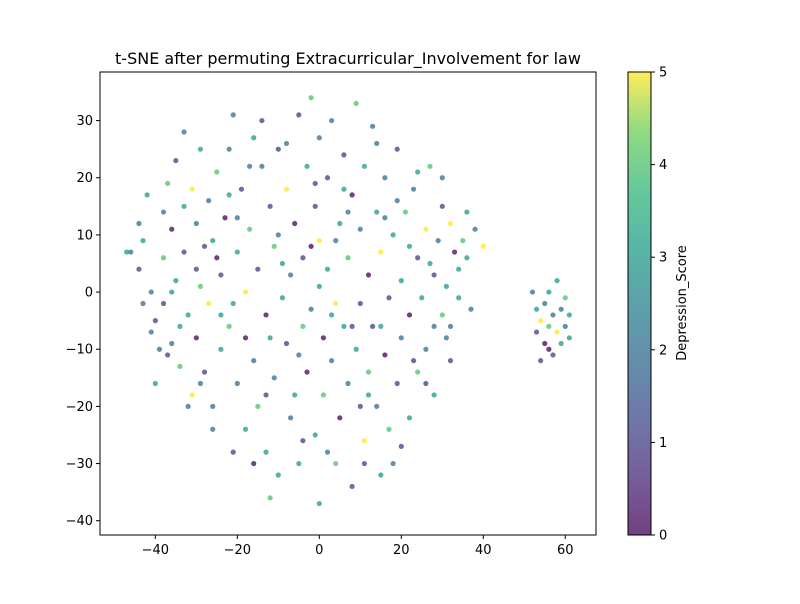 The width and height of the screenshot is (800, 604). I want to click on y-tick-label: −30, so click(79, 464).